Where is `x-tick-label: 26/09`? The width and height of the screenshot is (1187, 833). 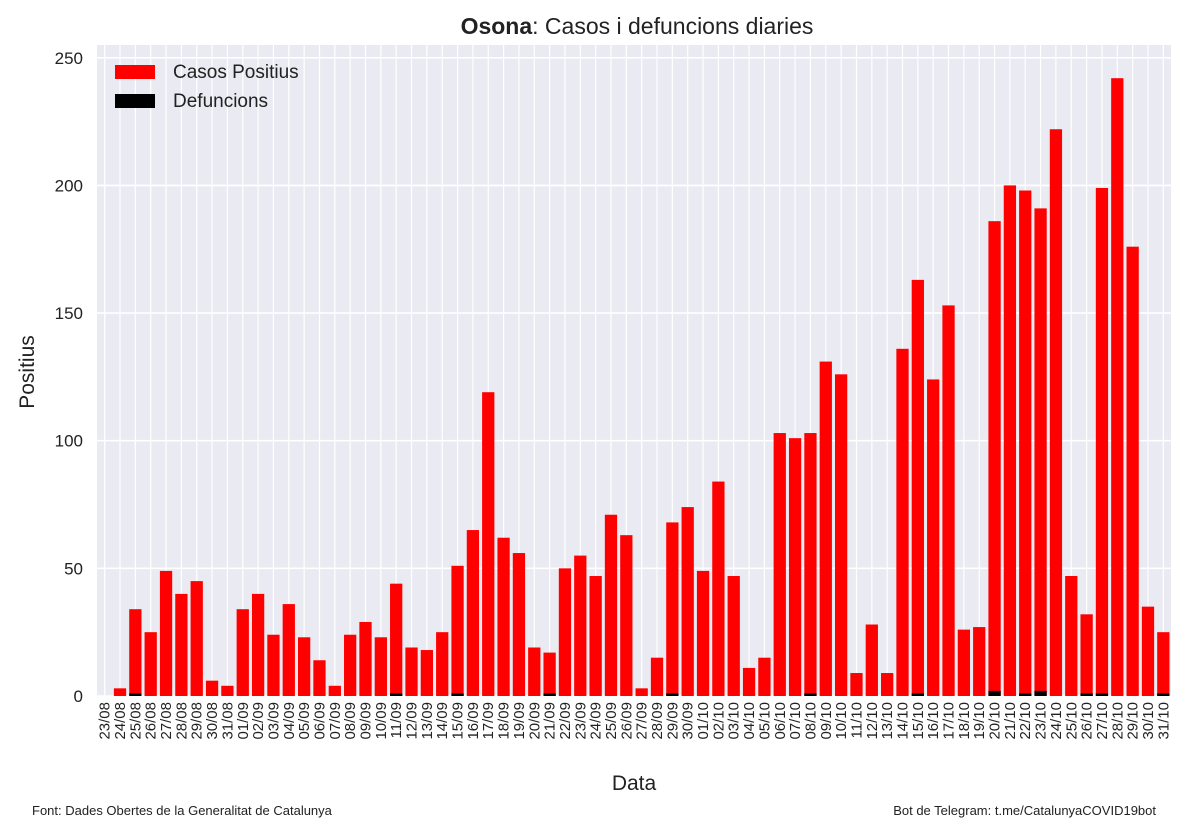 x-tick-label: 26/09 is located at coordinates (626, 721).